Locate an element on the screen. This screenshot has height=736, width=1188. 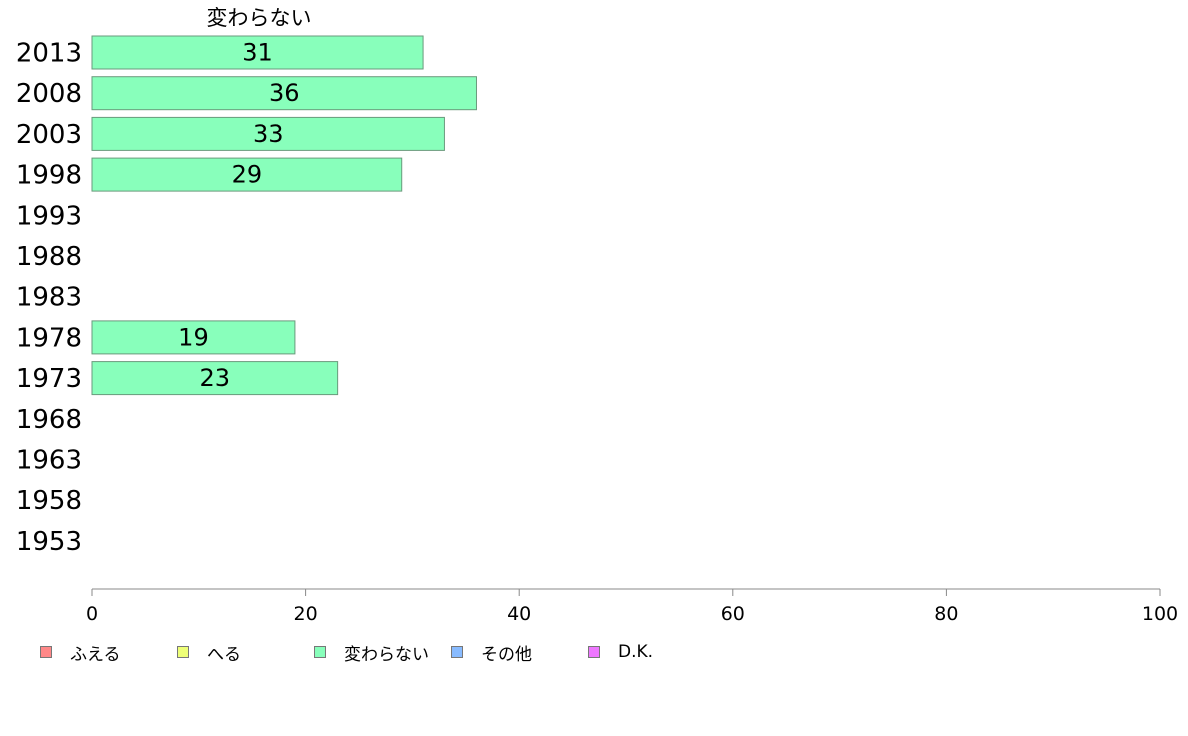
bar-value-label: 23 is located at coordinates (215, 378).